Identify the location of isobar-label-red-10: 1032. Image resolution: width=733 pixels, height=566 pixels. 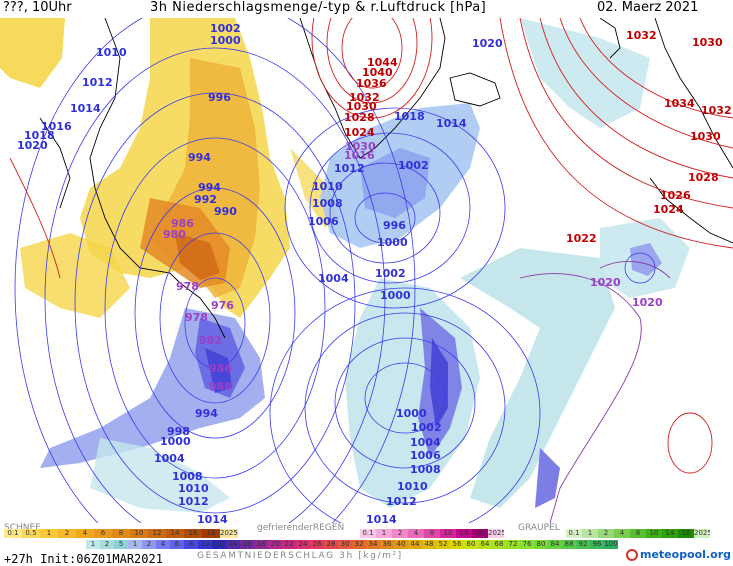
(716, 110).